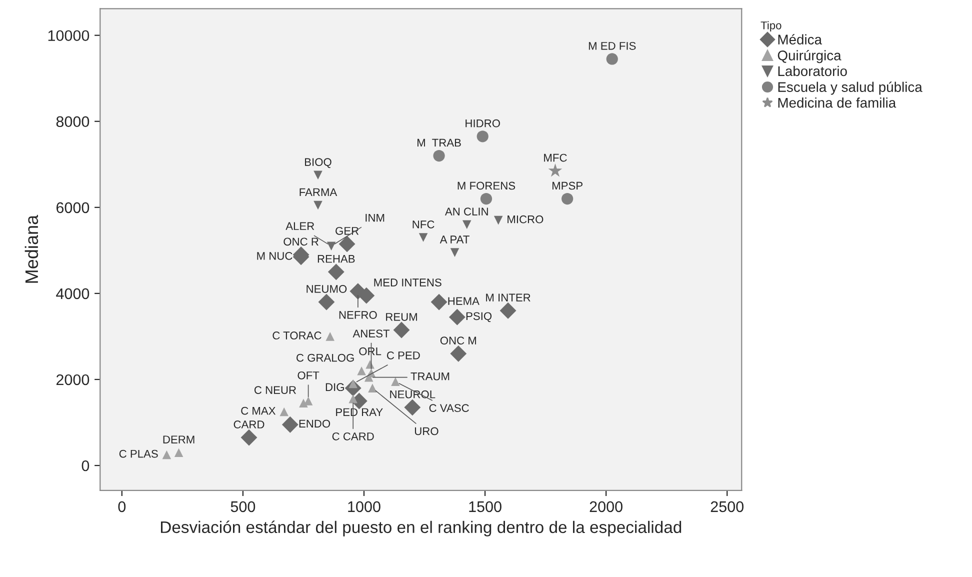  What do you see at coordinates (358, 315) in the screenshot?
I see `annotation: NEFRO` at bounding box center [358, 315].